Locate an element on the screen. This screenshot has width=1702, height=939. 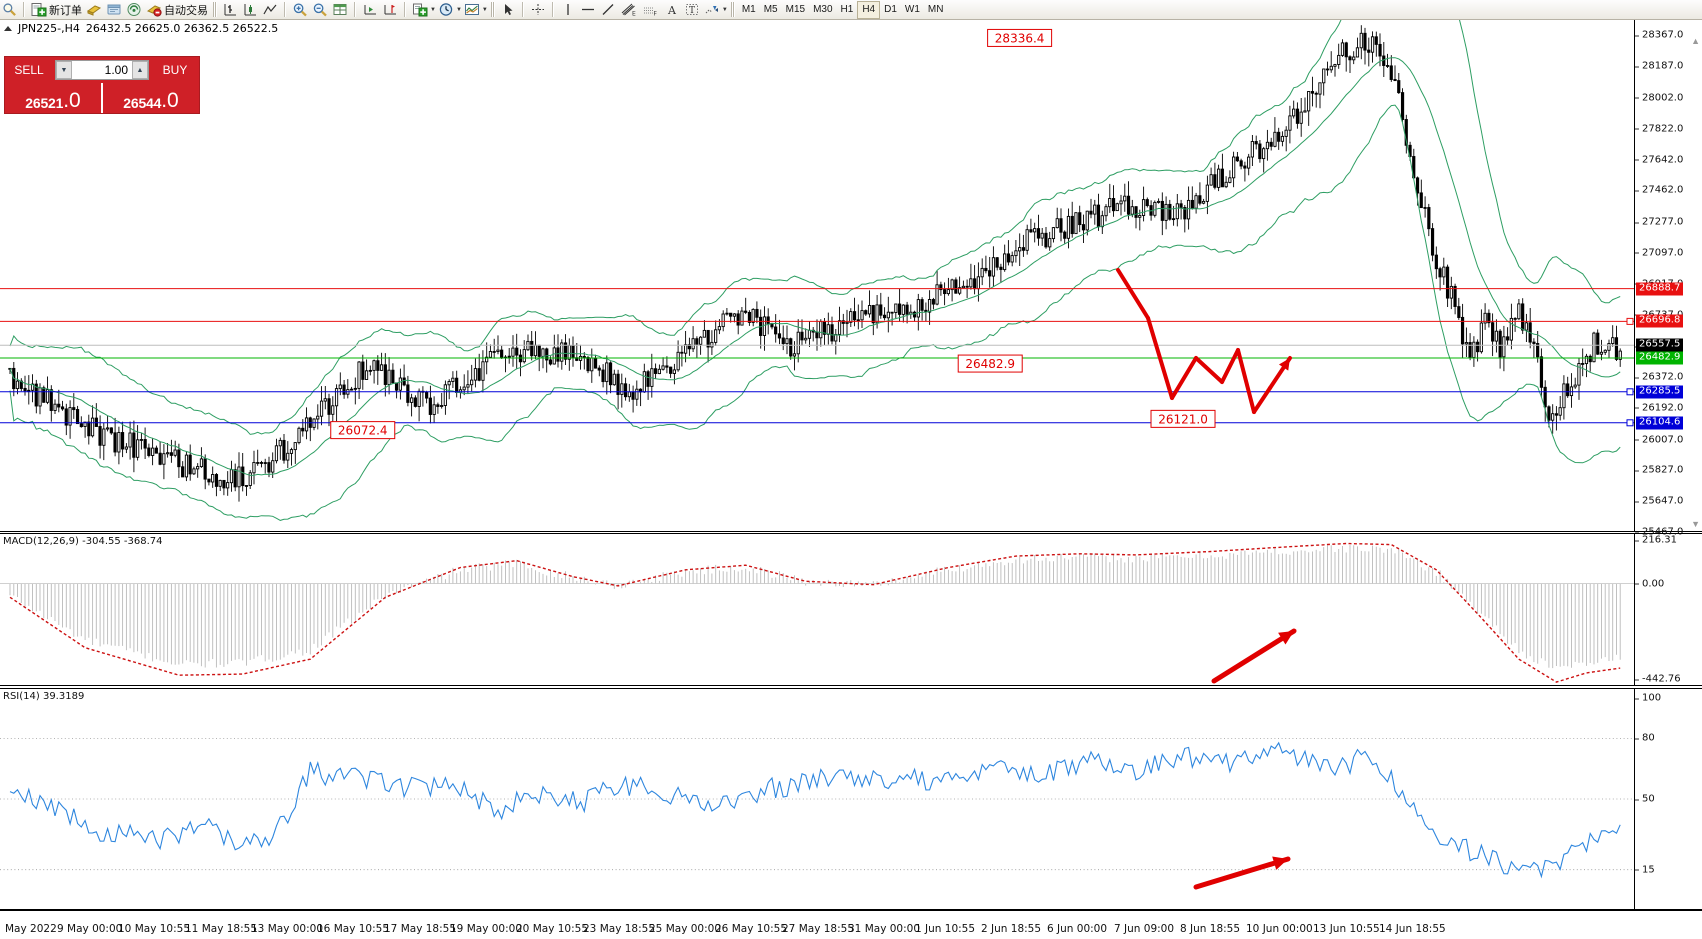
candlestick-chart-icon is located at coordinates (250, 10).